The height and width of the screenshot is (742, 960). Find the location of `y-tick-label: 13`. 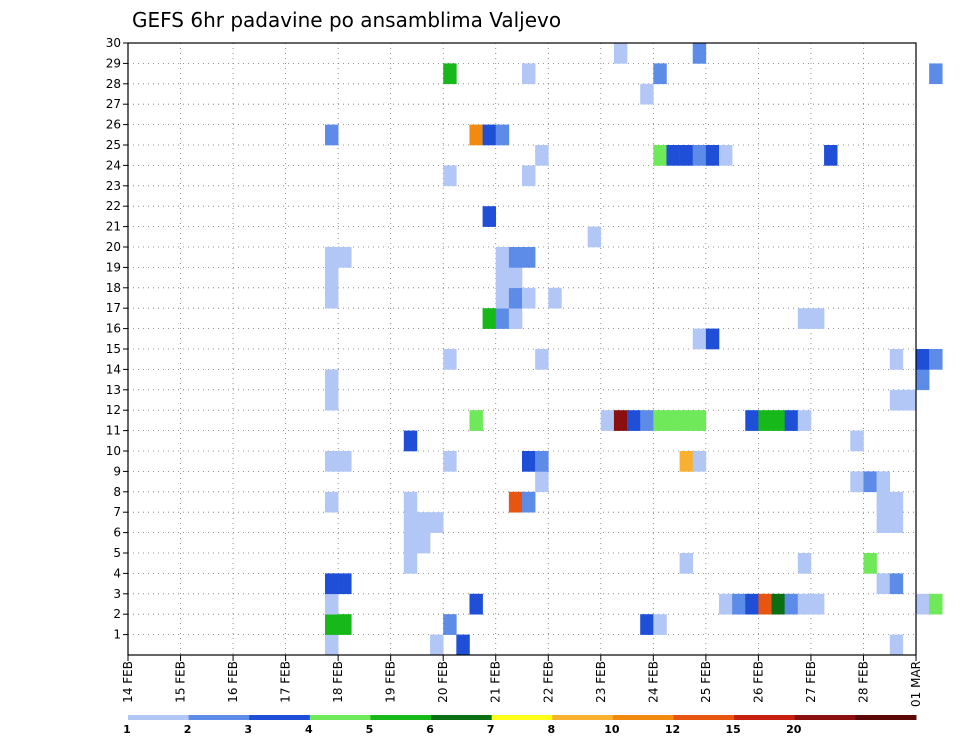

y-tick-label: 13 is located at coordinates (113, 390).